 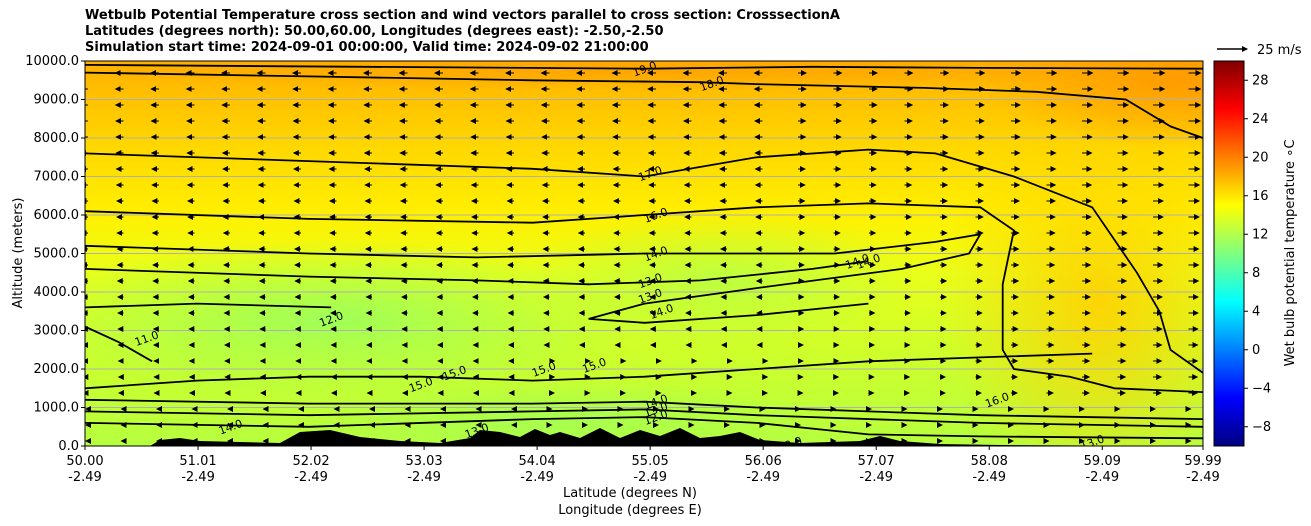 I want to click on y-axis-label: Altitude (meters), so click(x=18, y=253).